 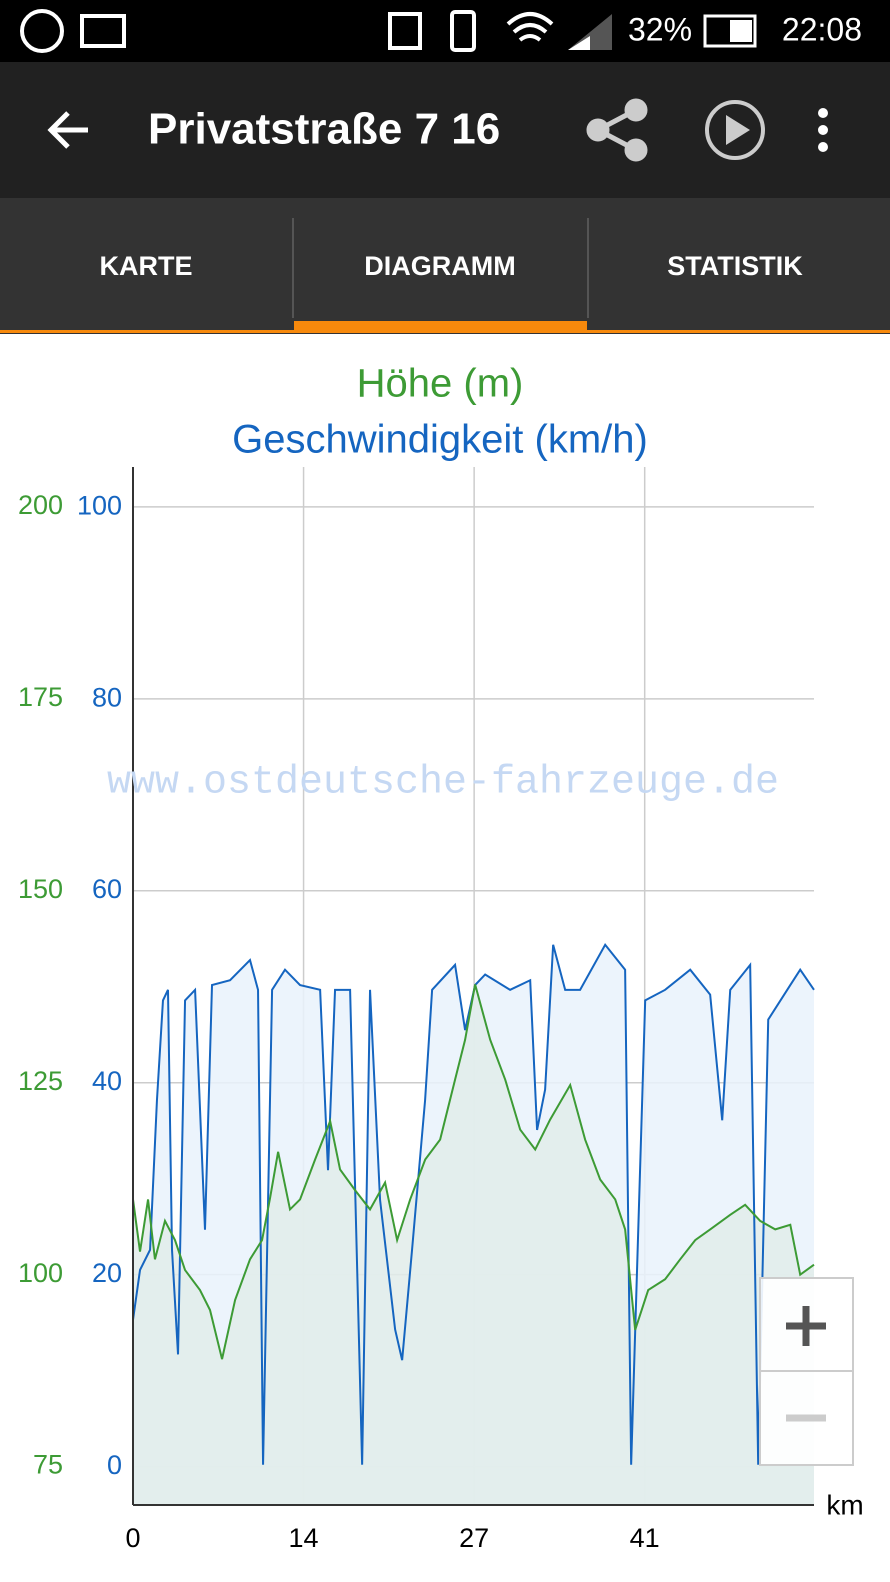 I want to click on tab-indicator, so click(x=440, y=327).